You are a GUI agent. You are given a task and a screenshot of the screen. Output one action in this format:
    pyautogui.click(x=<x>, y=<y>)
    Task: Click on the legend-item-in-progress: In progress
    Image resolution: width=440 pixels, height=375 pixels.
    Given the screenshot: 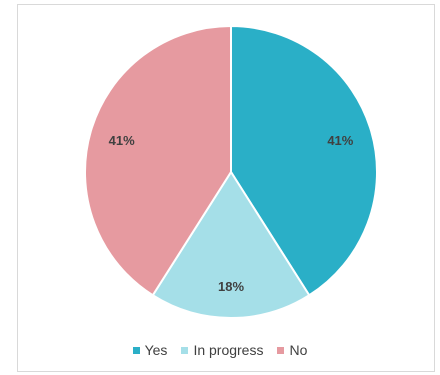 What is the action you would take?
    pyautogui.click(x=222, y=350)
    